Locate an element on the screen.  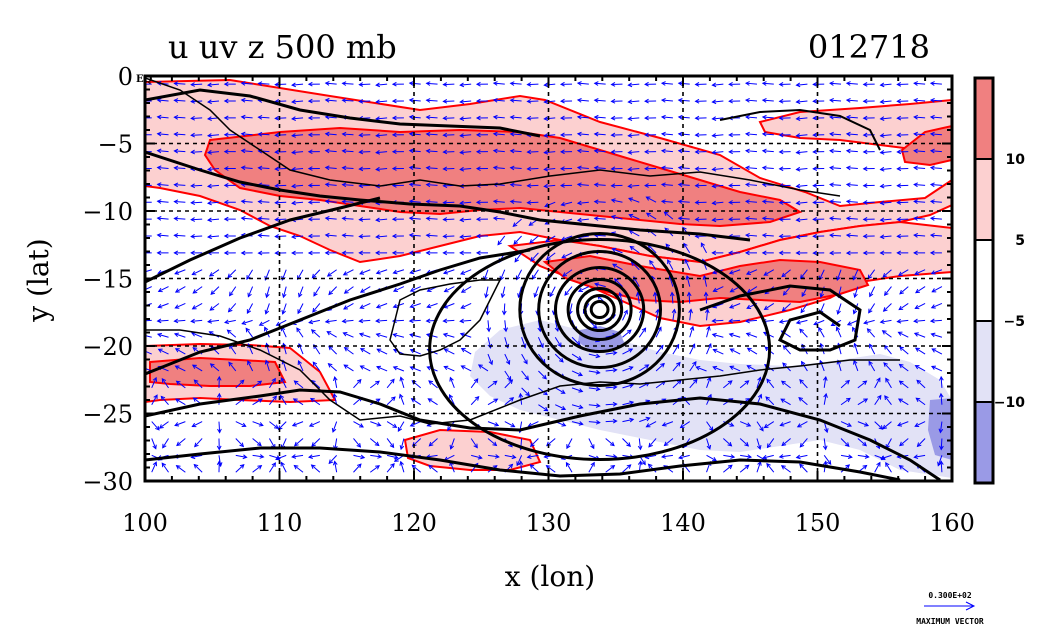
colorbar-label: −10 is located at coordinates (1009, 403).